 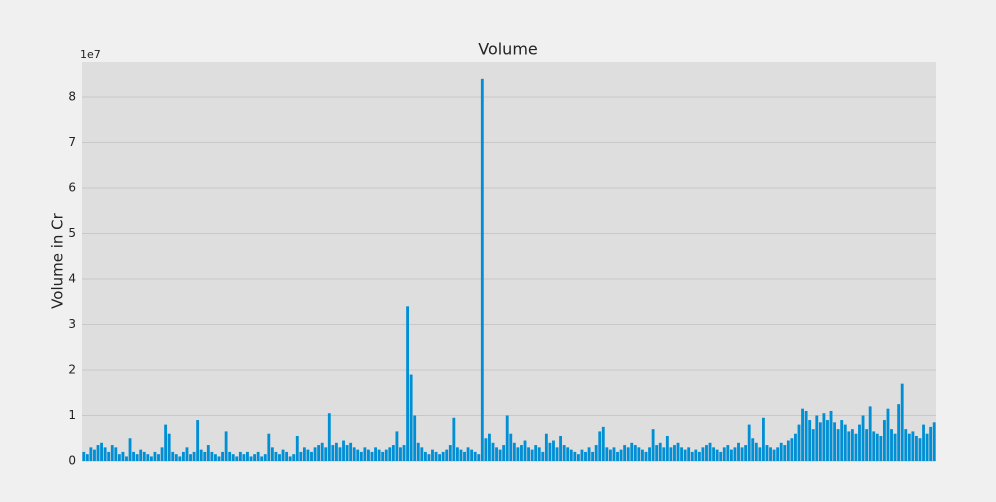 What do you see at coordinates (72, 279) in the screenshot?
I see `y-tick-label: 4` at bounding box center [72, 279].